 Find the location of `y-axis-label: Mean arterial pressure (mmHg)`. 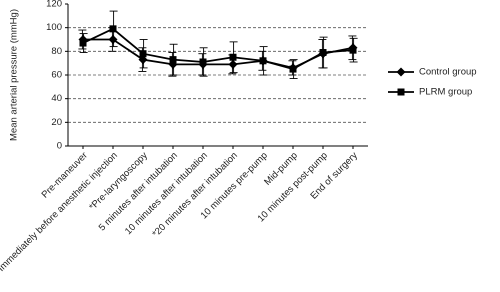

y-axis-label: Mean arterial pressure (mmHg) is located at coordinates (14, 75).